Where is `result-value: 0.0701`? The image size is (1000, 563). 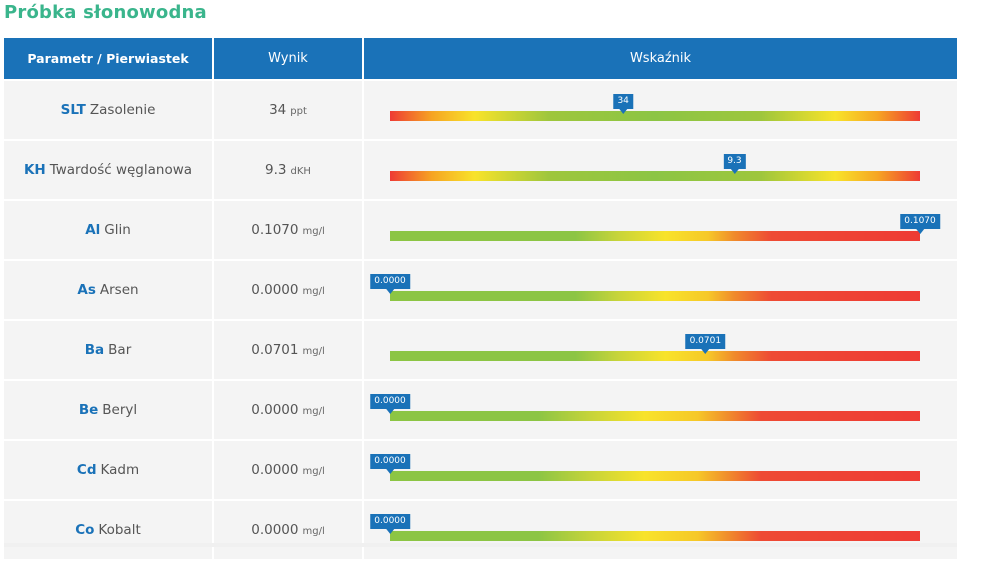 result-value: 0.0701 is located at coordinates (275, 350).